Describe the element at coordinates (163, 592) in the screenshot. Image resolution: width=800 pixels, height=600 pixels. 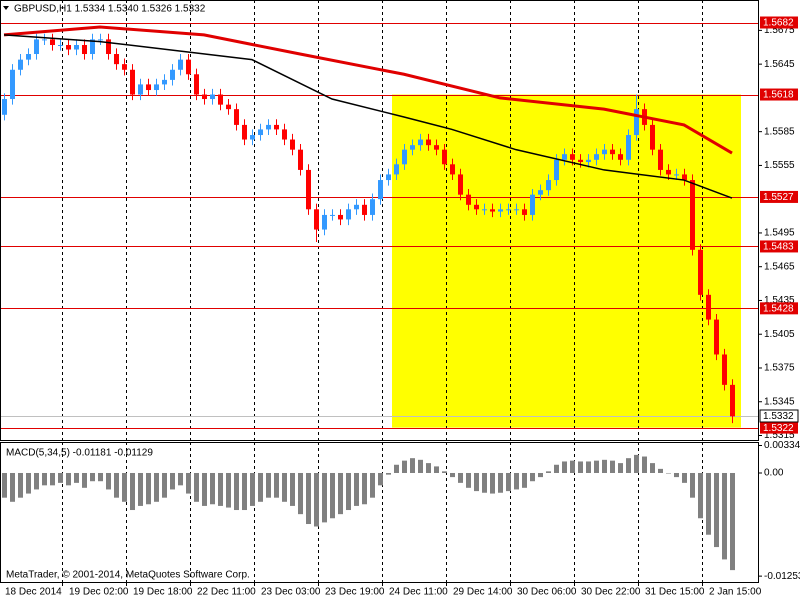
I see `x-tick-label: 19 Dec 18:00` at that location.